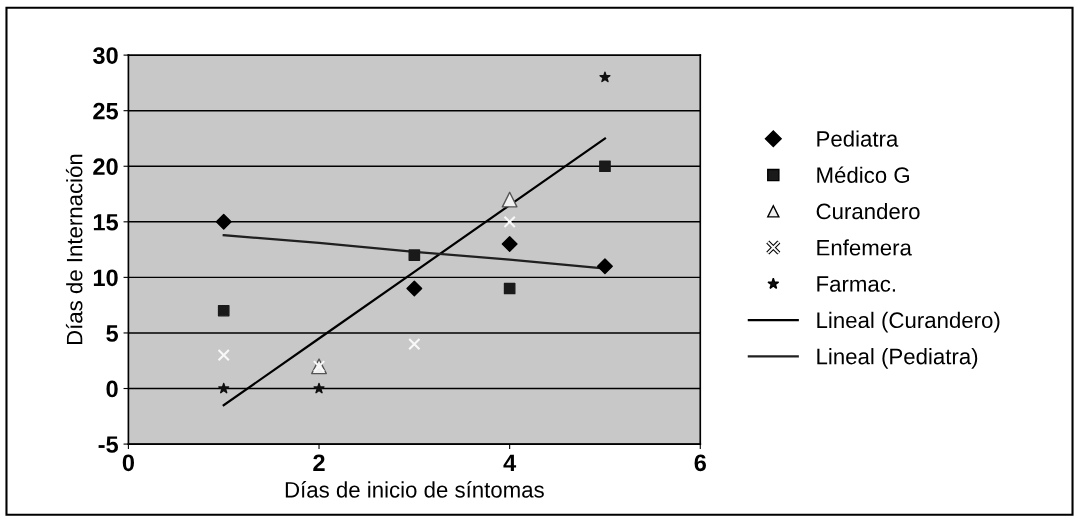 The height and width of the screenshot is (520, 1079). What do you see at coordinates (864, 247) in the screenshot?
I see `legend-label: Enfemera` at bounding box center [864, 247].